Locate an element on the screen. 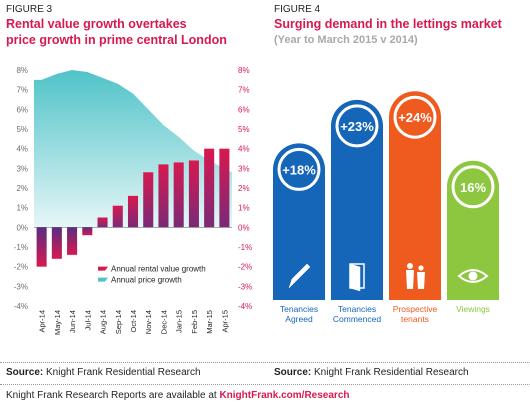 This screenshot has width=530, height=410. pillar-label-3: Viewings is located at coordinates (473, 309).